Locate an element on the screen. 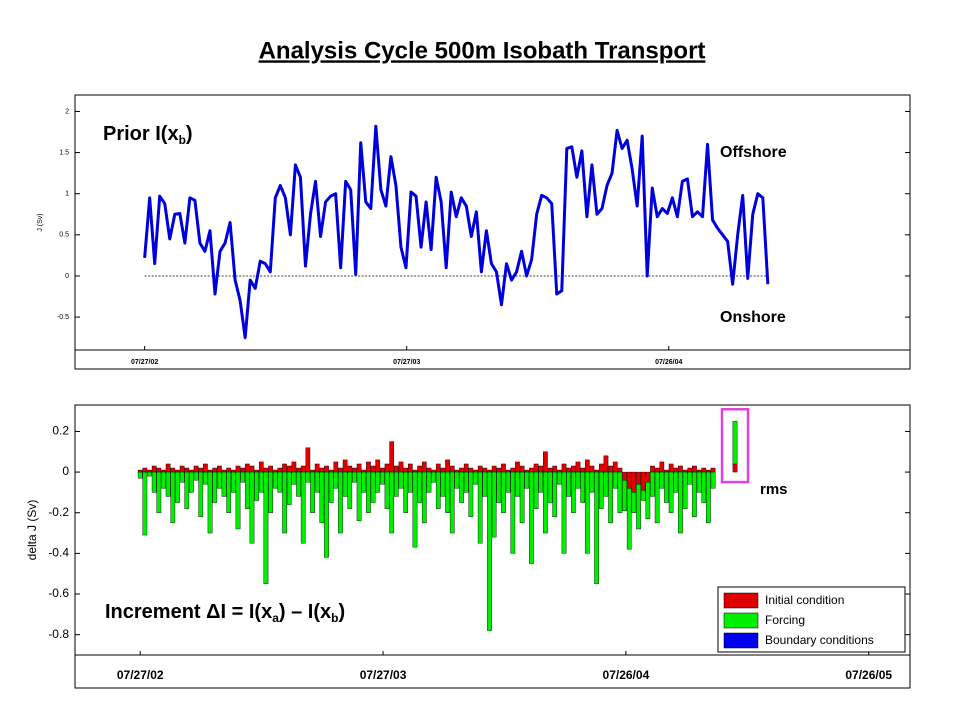  legend-label: Initial condition is located at coordinates (804, 600).